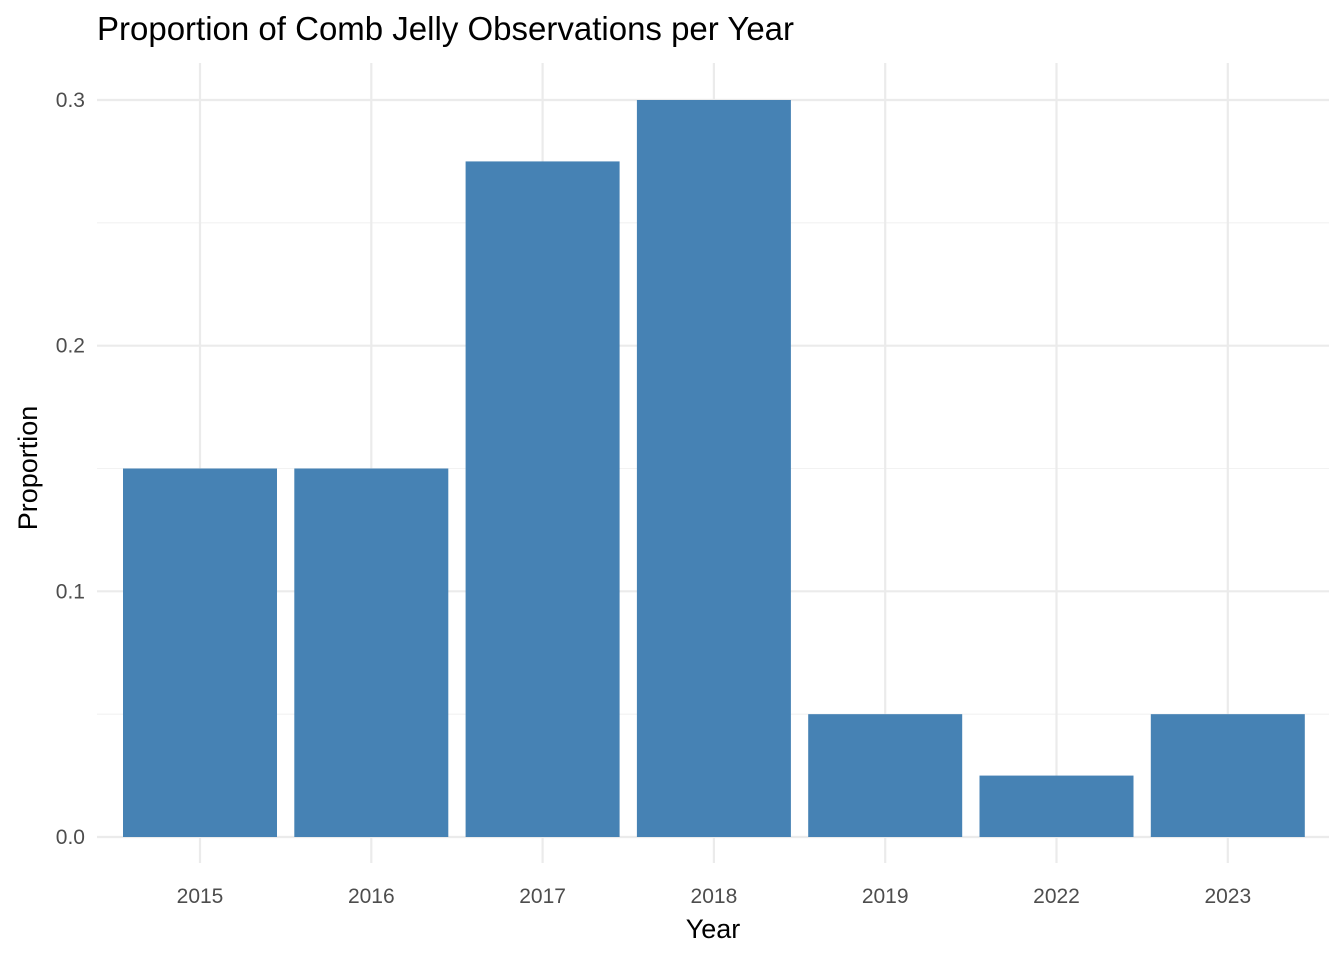 The width and height of the screenshot is (1344, 960). What do you see at coordinates (70, 100) in the screenshot?
I see `y-tick-label: 0.3` at bounding box center [70, 100].